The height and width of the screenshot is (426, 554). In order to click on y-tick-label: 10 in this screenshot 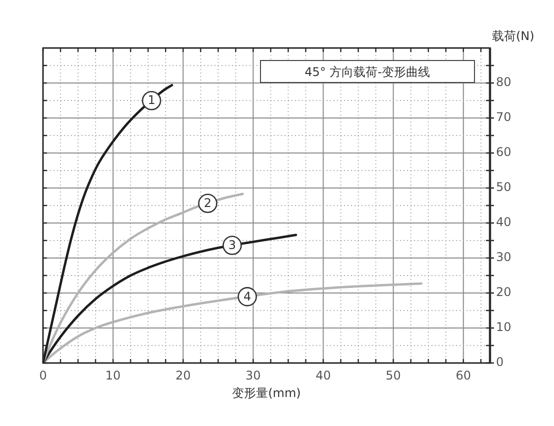, I will do `click(504, 327)`.